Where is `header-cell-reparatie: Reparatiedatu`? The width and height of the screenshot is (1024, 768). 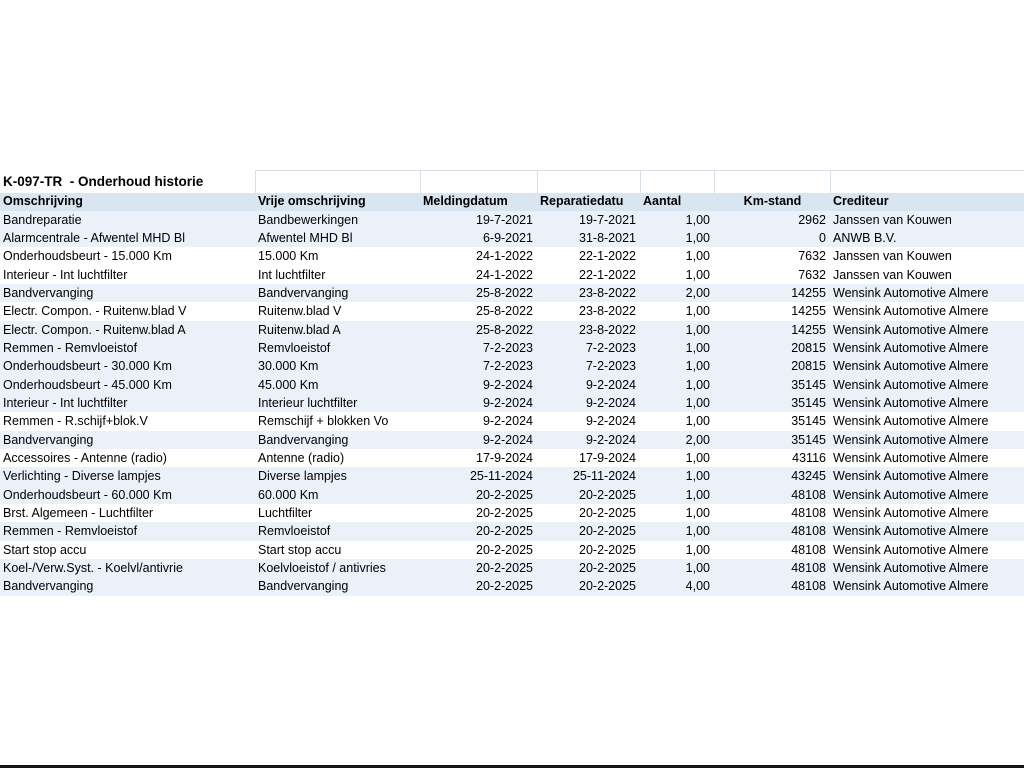
header-cell-reparatie: Reparatiedatu is located at coordinates (582, 201).